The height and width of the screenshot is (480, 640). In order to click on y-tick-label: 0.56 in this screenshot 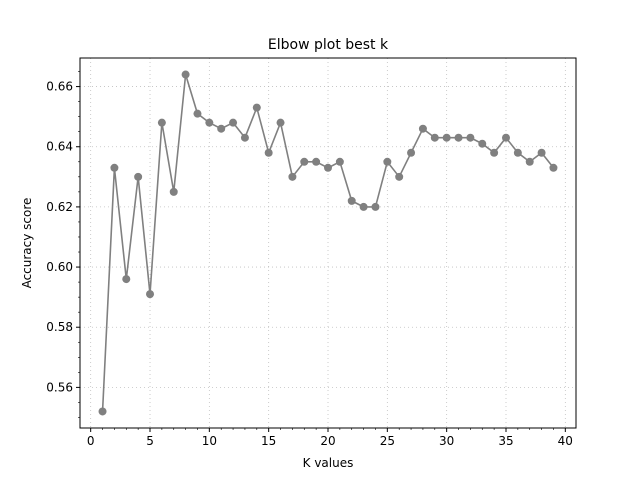, I will do `click(59, 387)`.